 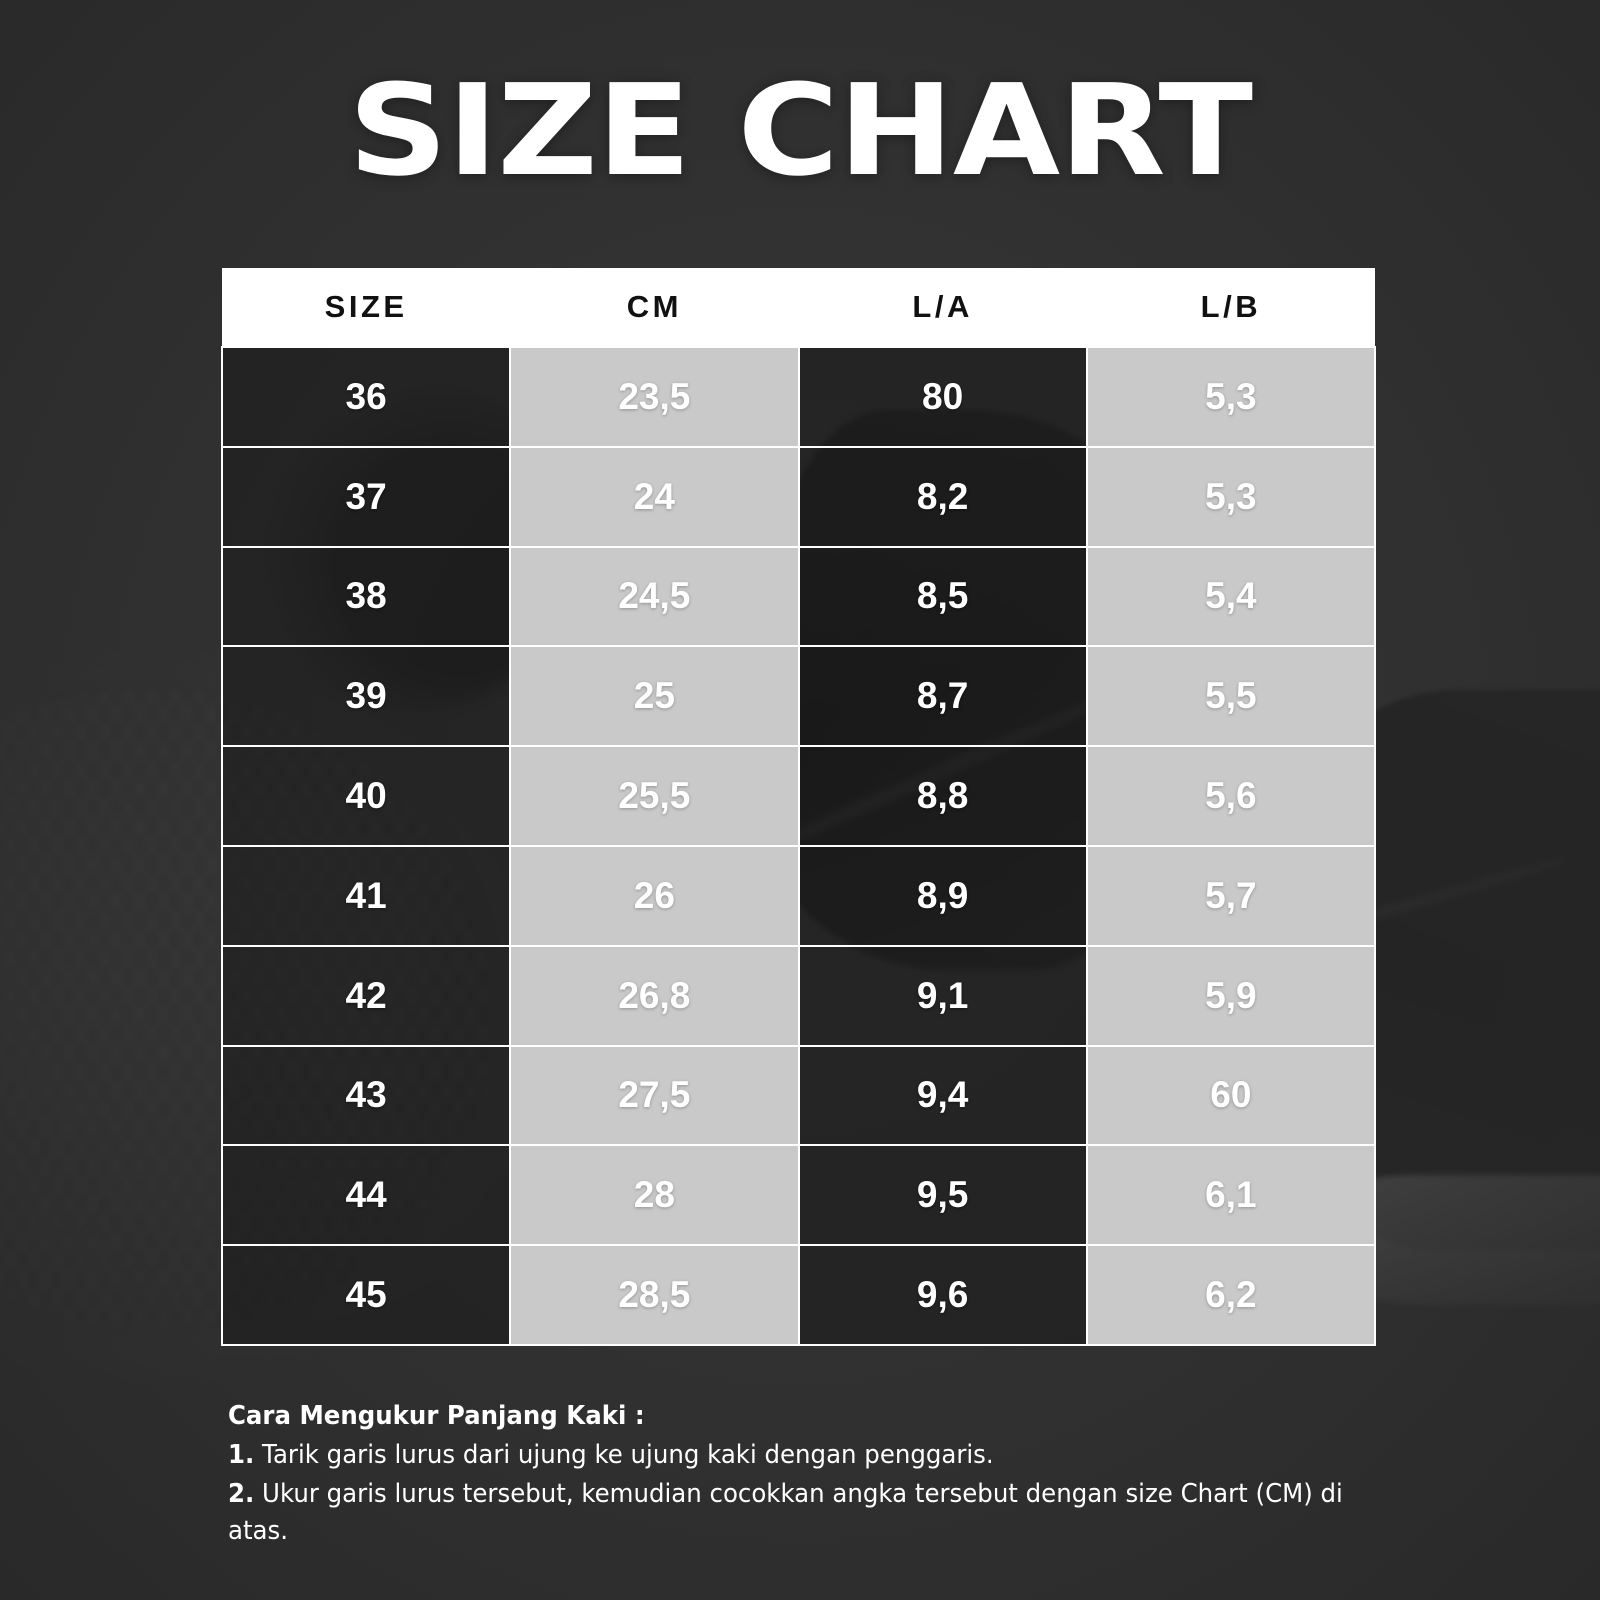 What do you see at coordinates (654, 496) in the screenshot?
I see `cell-cm: 24` at bounding box center [654, 496].